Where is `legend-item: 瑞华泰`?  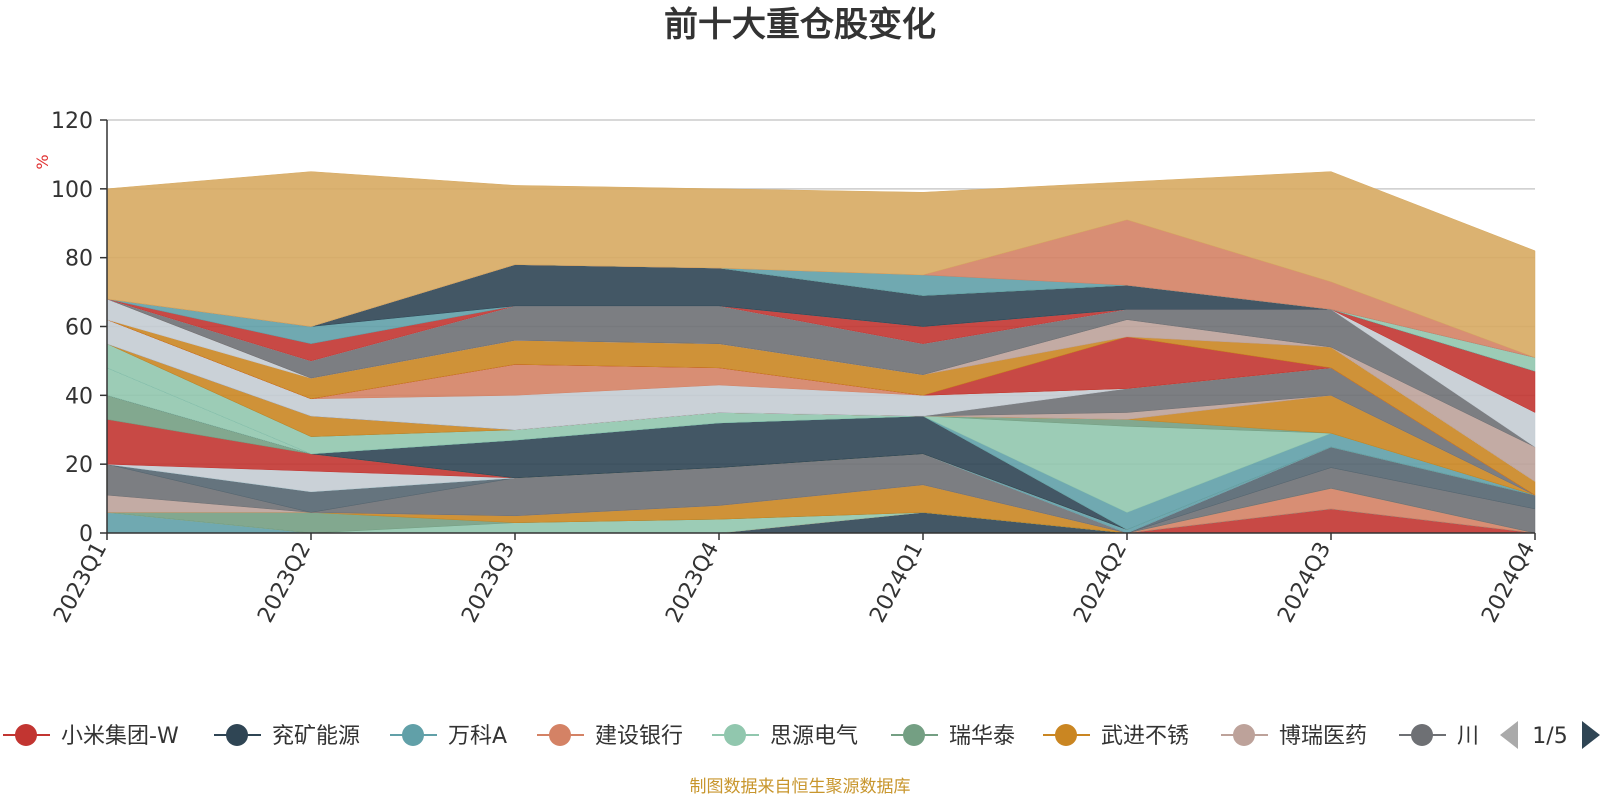 legend-item: 瑞华泰 is located at coordinates (953, 736).